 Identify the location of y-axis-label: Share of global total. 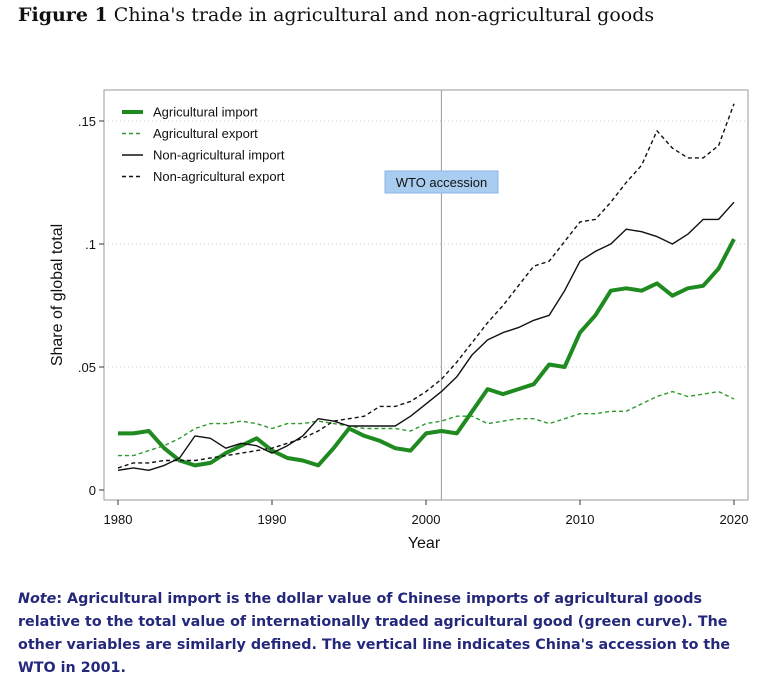
(57, 295).